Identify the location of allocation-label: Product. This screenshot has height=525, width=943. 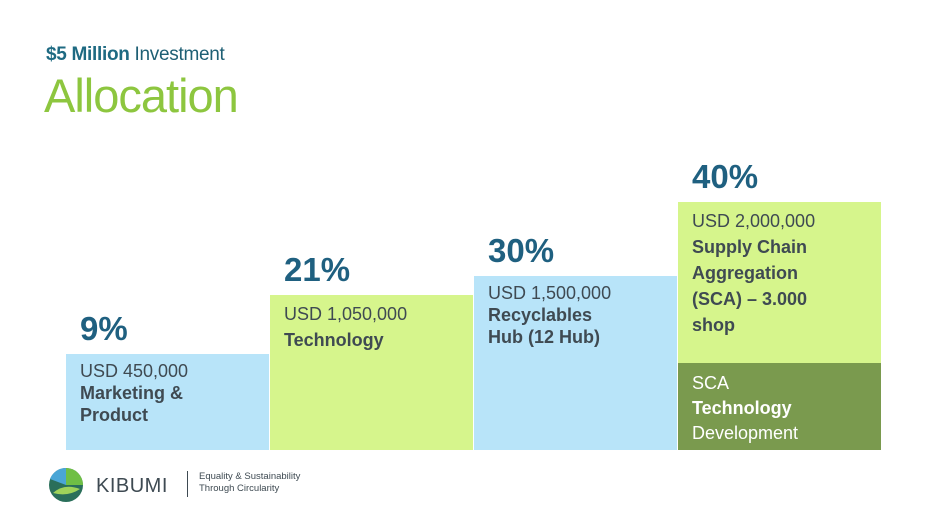
(114, 415).